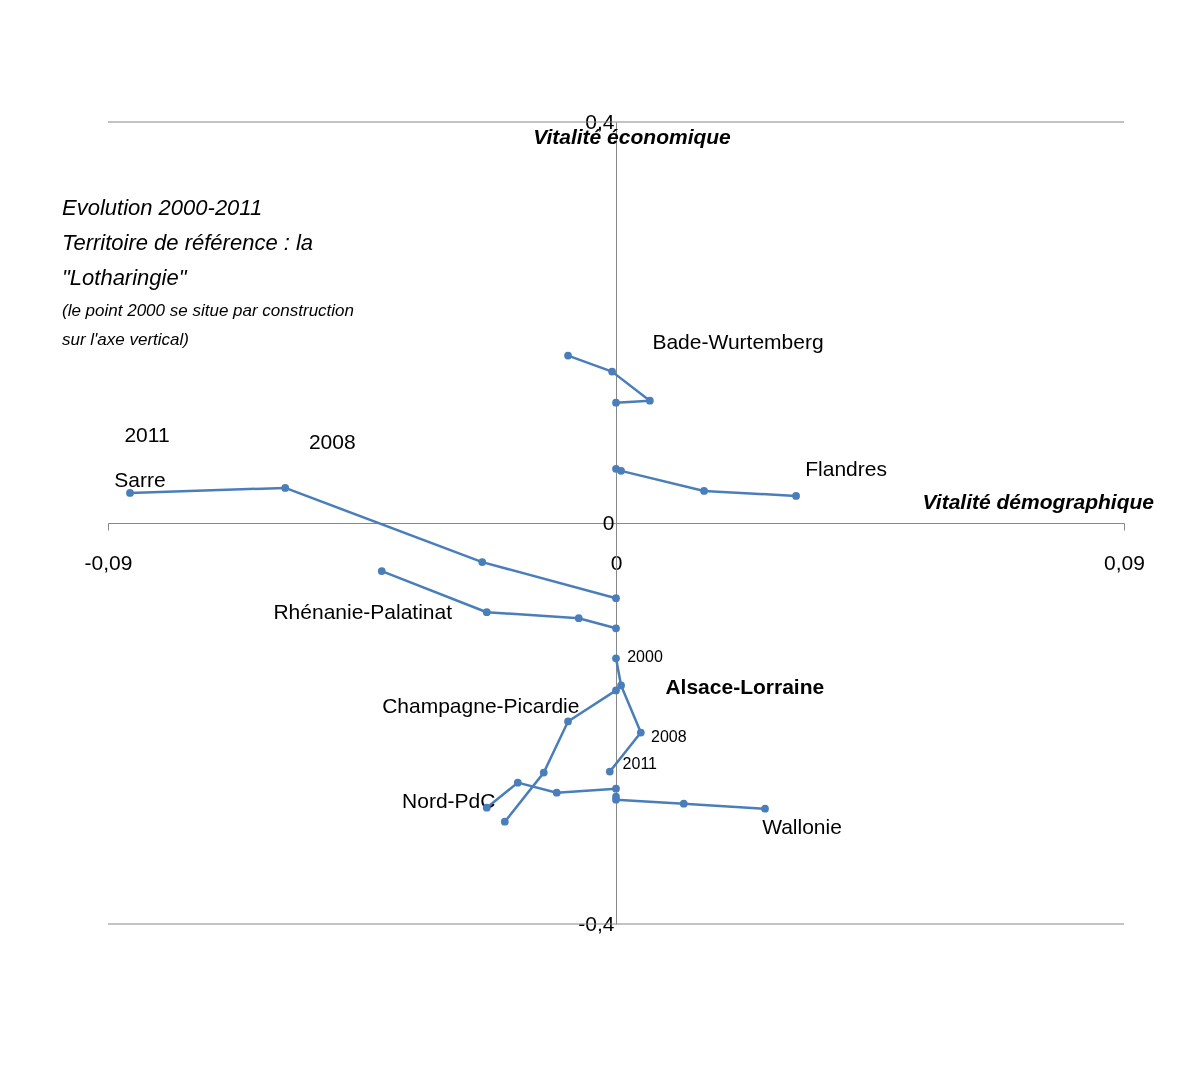 Image resolution: width=1191 pixels, height=1070 pixels. I want to click on series-label: Rhénanie-Palatinat, so click(363, 612).